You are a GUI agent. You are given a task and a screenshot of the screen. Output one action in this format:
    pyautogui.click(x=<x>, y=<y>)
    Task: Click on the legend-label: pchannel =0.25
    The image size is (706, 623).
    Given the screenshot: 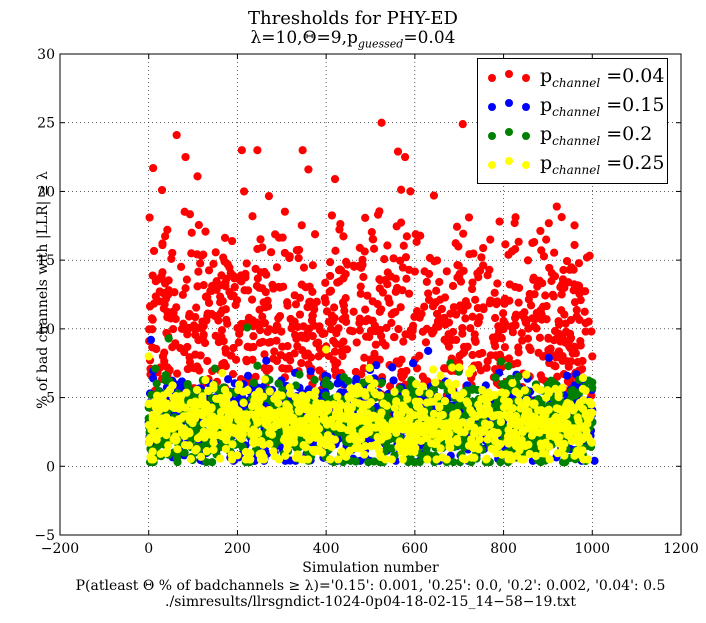 What is the action you would take?
    pyautogui.click(x=602, y=164)
    